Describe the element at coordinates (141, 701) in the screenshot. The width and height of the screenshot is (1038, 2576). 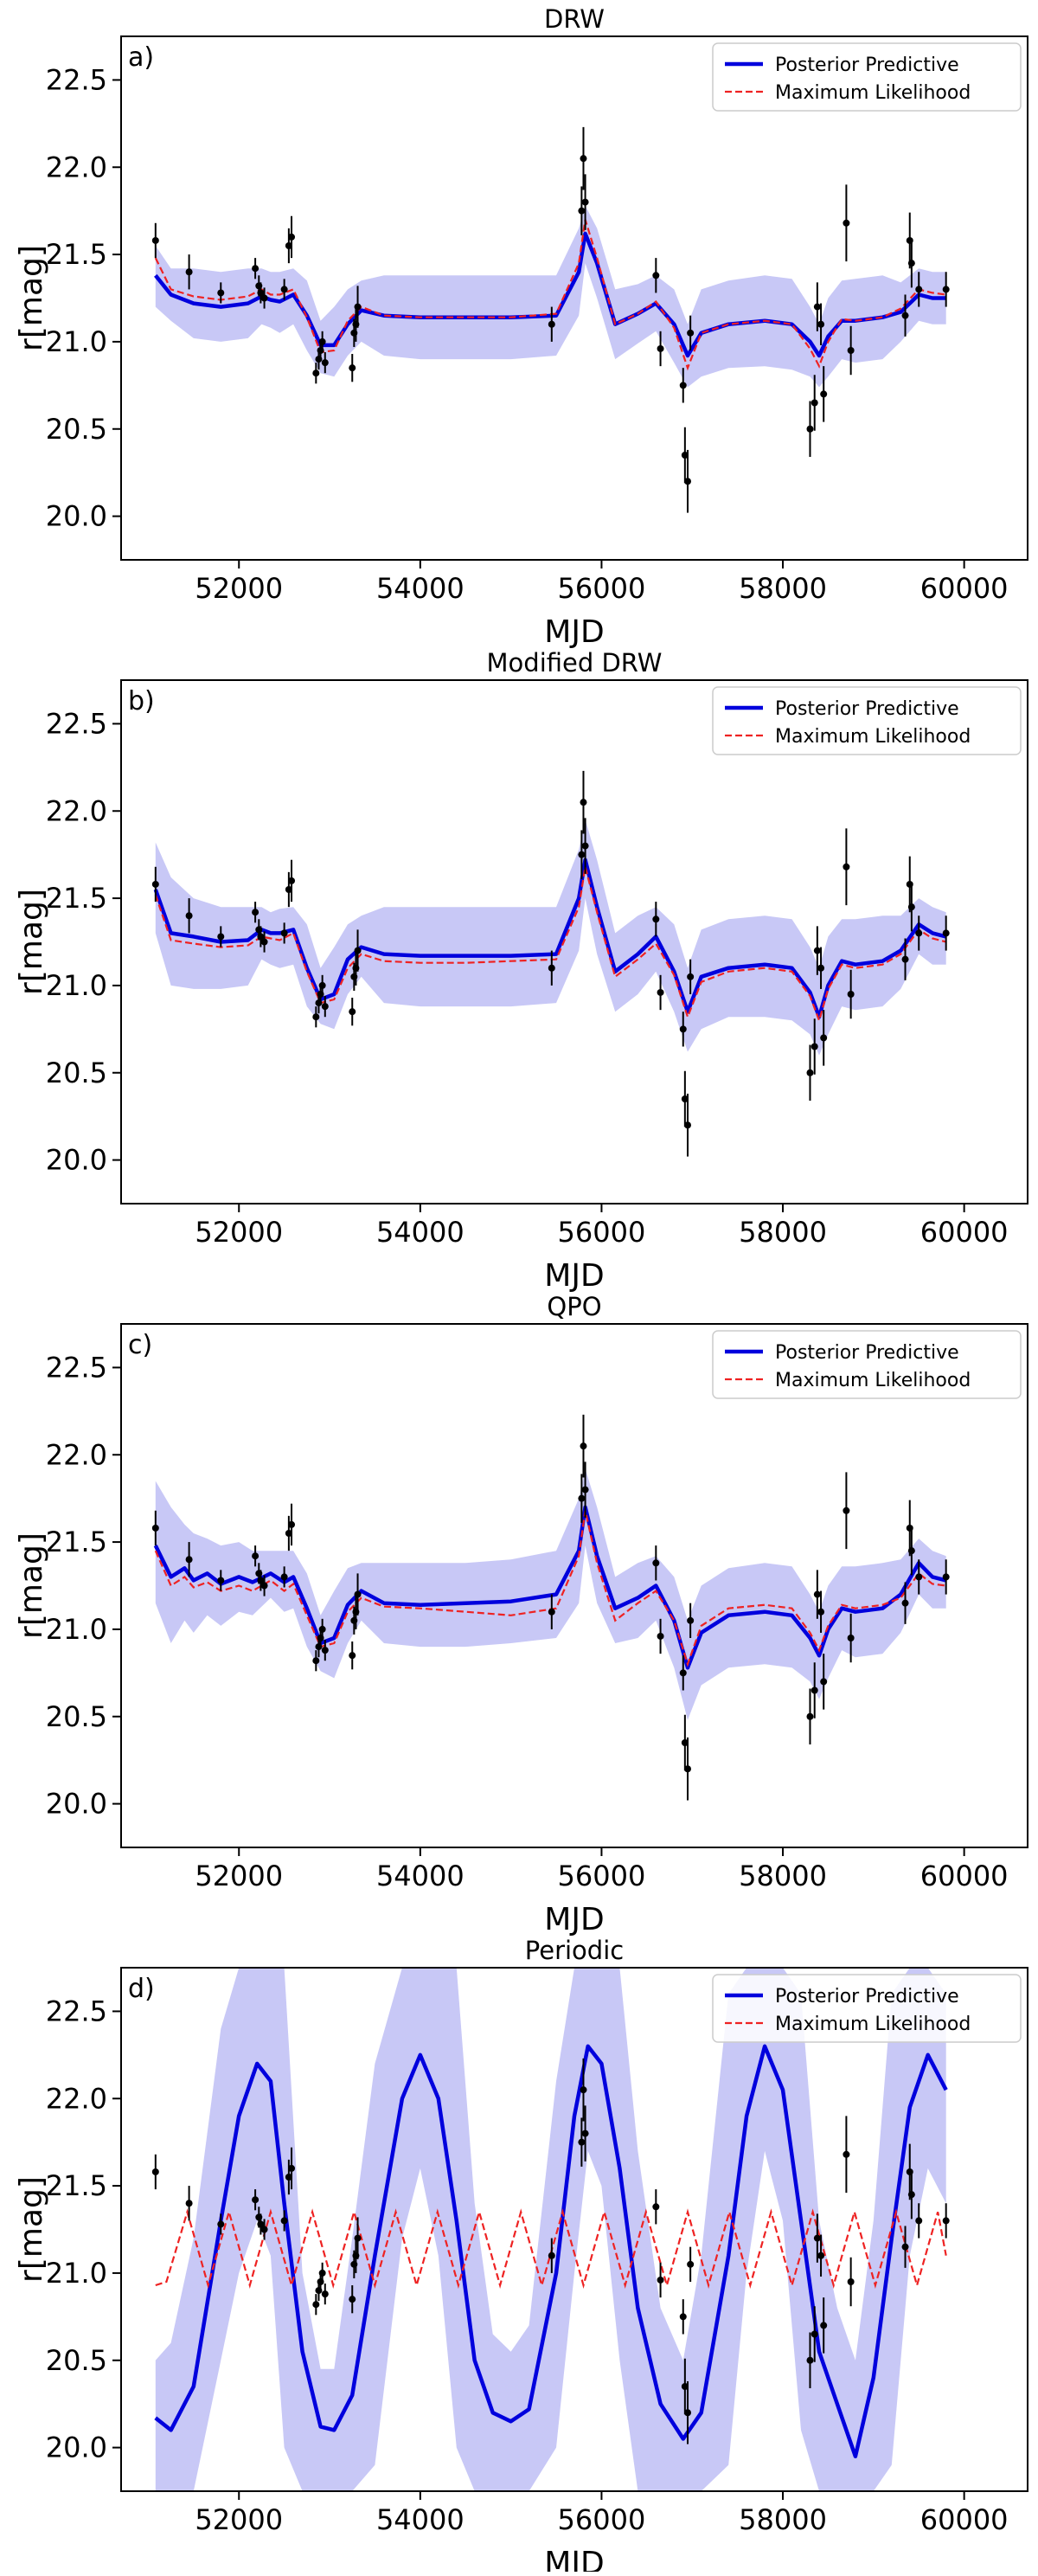
I see `panel-label: b)` at that location.